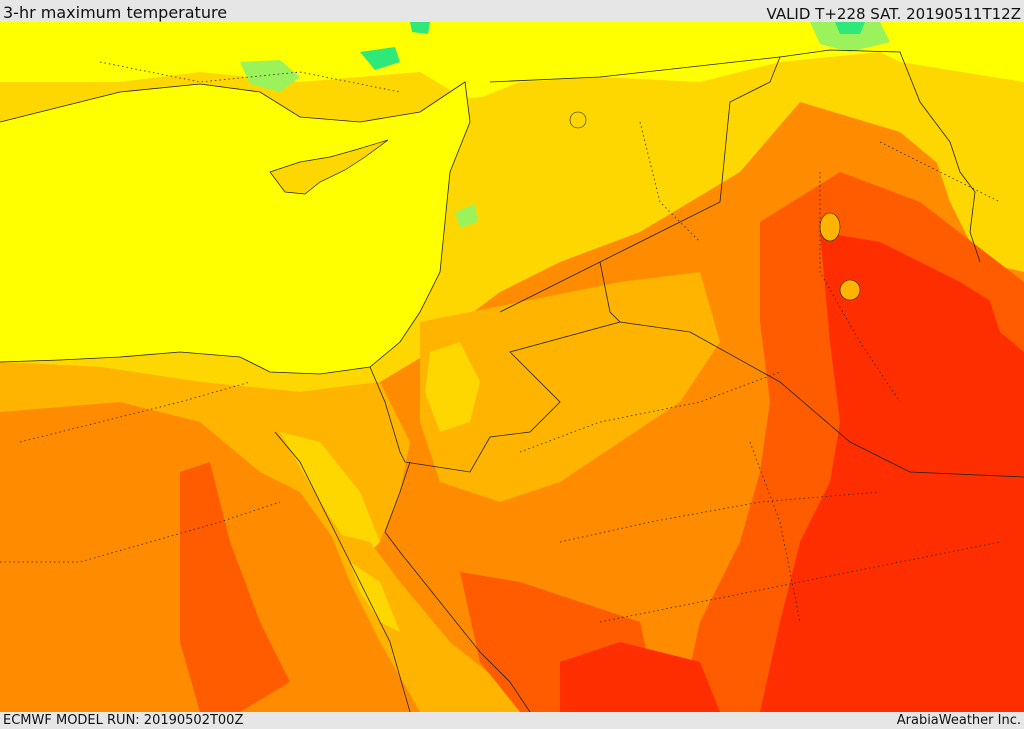 The height and width of the screenshot is (729, 1024). I want to click on red-sea-coast-west, so click(342, 571).